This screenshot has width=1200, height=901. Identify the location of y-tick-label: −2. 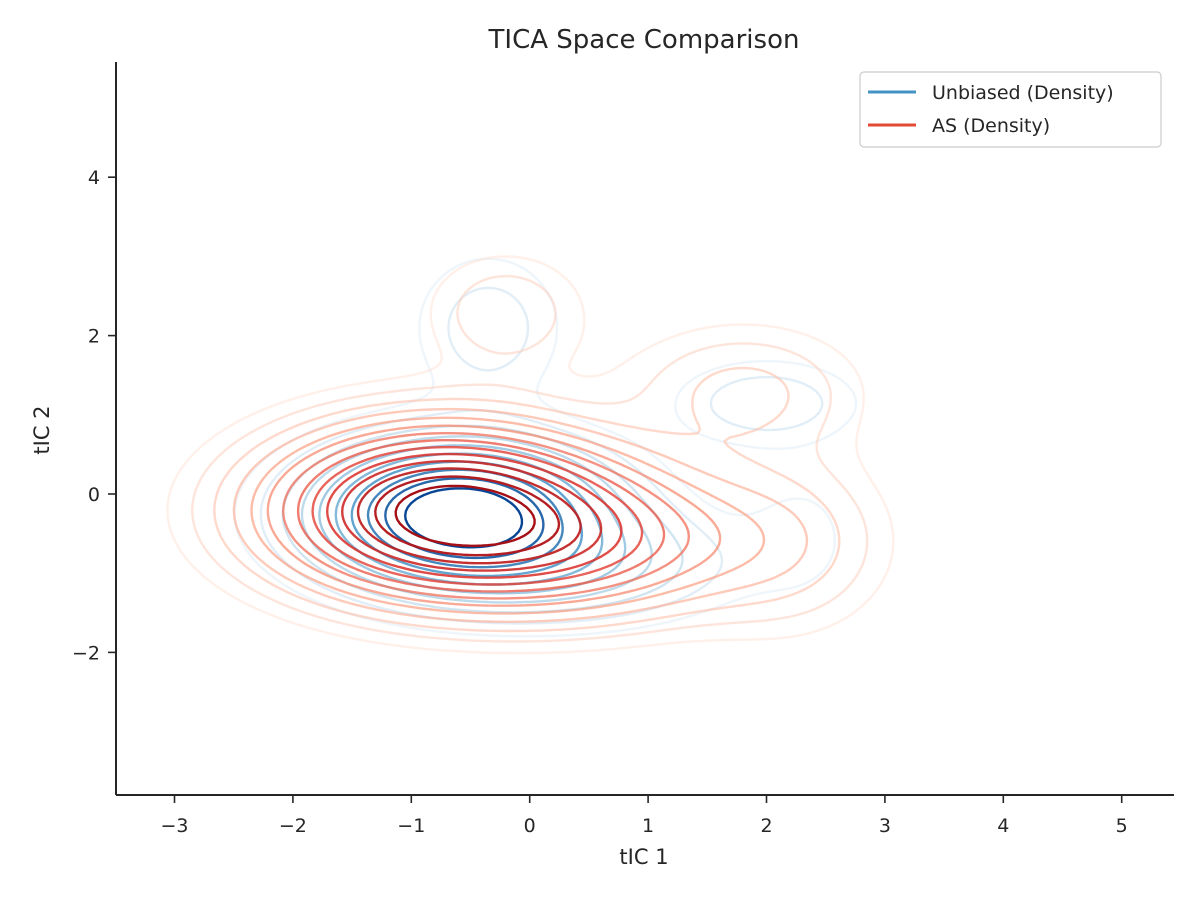
(86, 653).